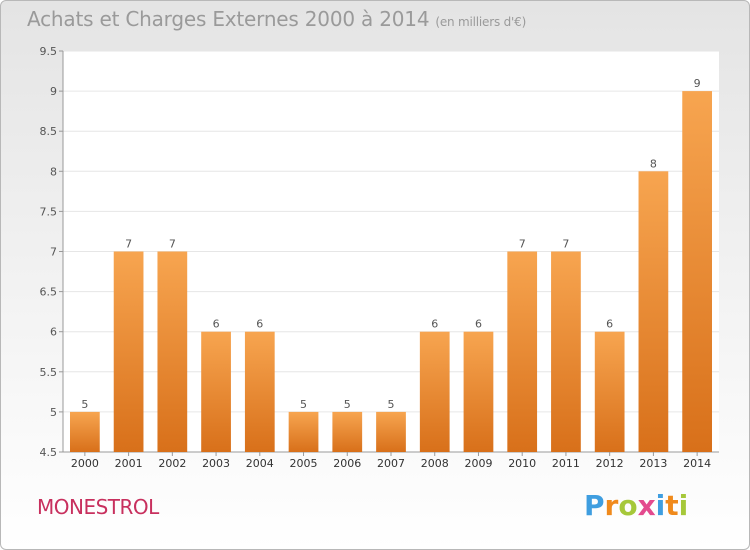 The height and width of the screenshot is (550, 750). What do you see at coordinates (49, 292) in the screenshot?
I see `y-tick-label: 6.5` at bounding box center [49, 292].